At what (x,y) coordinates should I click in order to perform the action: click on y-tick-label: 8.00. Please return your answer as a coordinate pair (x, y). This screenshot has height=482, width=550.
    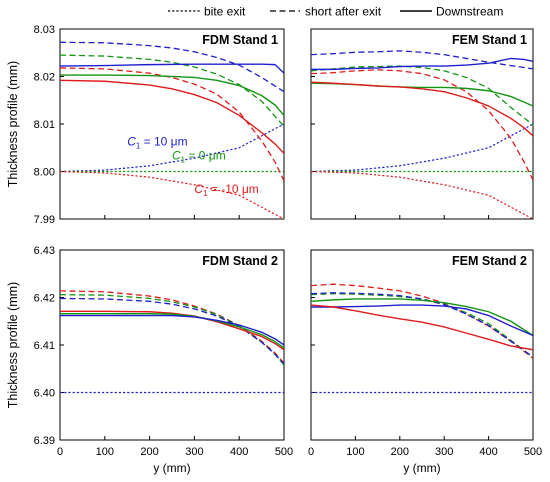
    Looking at the image, I should click on (44, 173).